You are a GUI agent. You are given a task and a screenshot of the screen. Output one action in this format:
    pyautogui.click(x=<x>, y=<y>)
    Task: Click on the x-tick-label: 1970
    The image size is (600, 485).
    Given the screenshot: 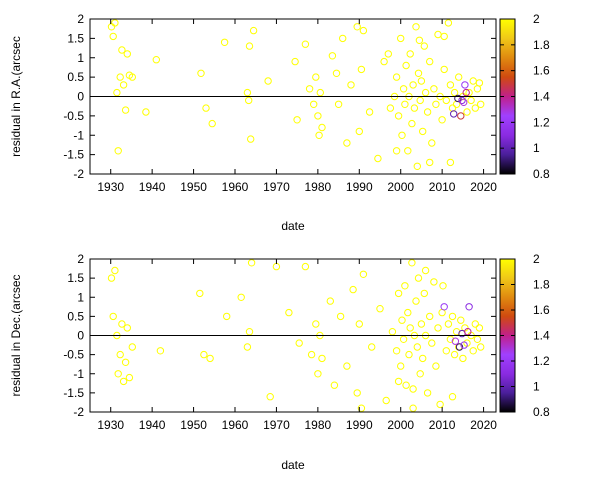 What is the action you would take?
    pyautogui.click(x=276, y=187)
    